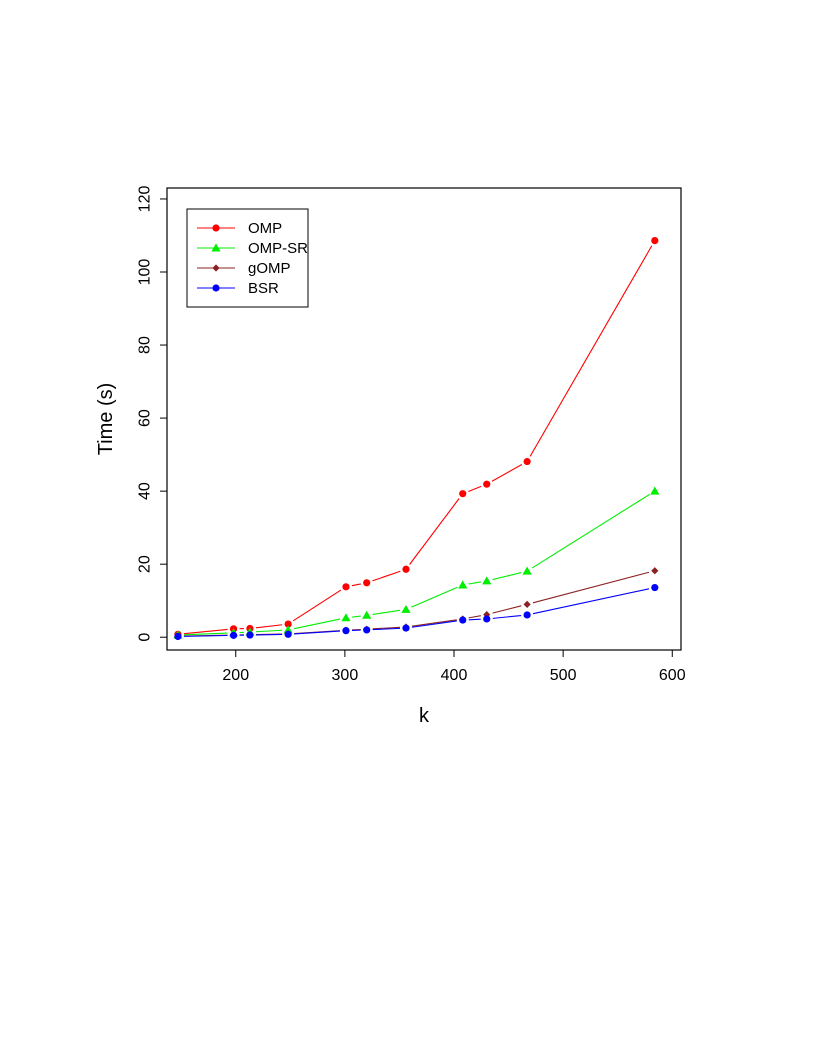 The height and width of the screenshot is (1053, 814). What do you see at coordinates (145, 637) in the screenshot?
I see `y-tick-label: 0` at bounding box center [145, 637].